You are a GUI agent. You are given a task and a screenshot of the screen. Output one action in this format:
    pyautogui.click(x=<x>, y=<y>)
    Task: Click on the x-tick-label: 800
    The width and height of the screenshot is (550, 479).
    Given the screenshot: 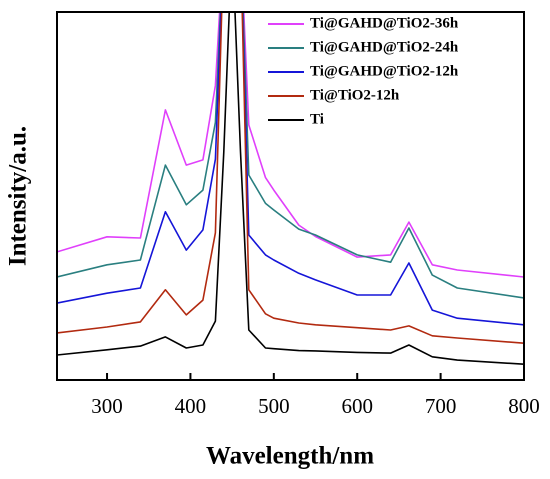 What is the action you would take?
    pyautogui.click(x=524, y=406)
    